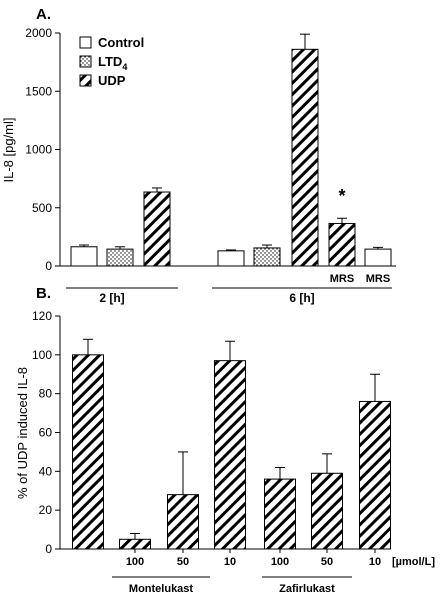  I want to click on panel-a-y-tick-label: 500, so click(42, 208).